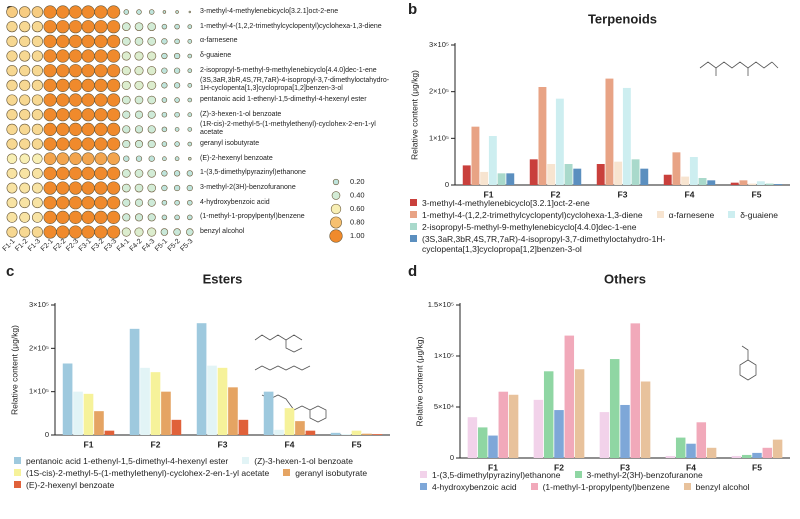  Describe the element at coordinates (230, 144) in the screenshot. I see `row-label: geranyl isobutyrate` at that location.